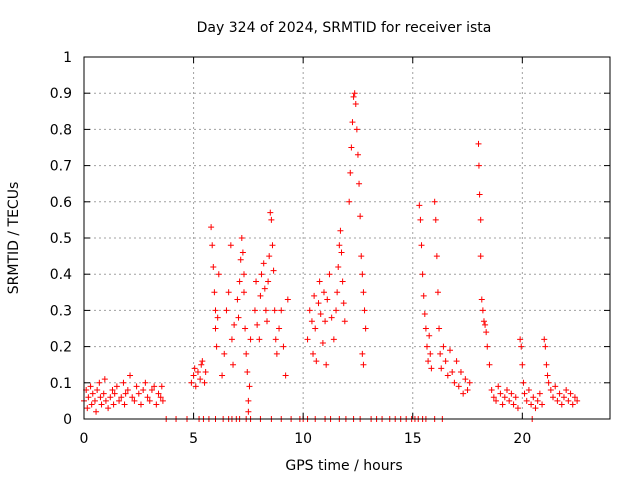  What do you see at coordinates (61, 130) in the screenshot?
I see `y-tick-label: 0.8` at bounding box center [61, 130].